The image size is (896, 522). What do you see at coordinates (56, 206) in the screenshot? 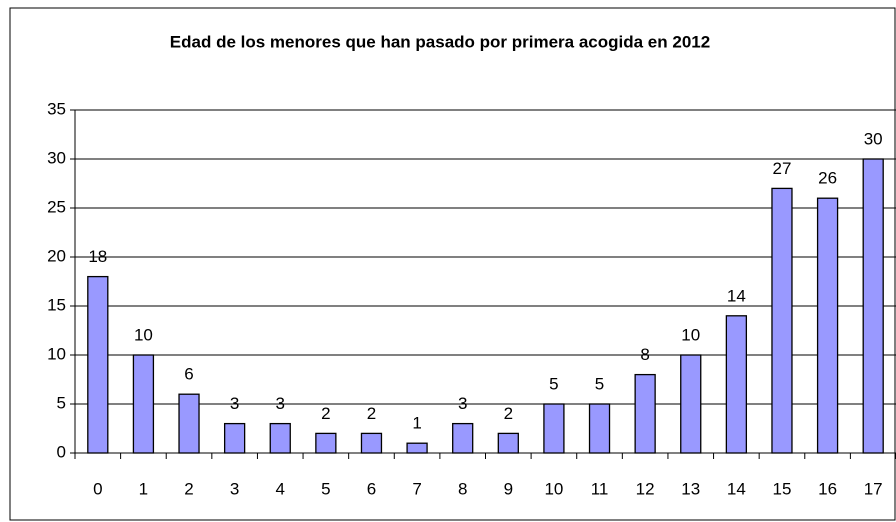
I see `y-tick-label: 25` at bounding box center [56, 206].